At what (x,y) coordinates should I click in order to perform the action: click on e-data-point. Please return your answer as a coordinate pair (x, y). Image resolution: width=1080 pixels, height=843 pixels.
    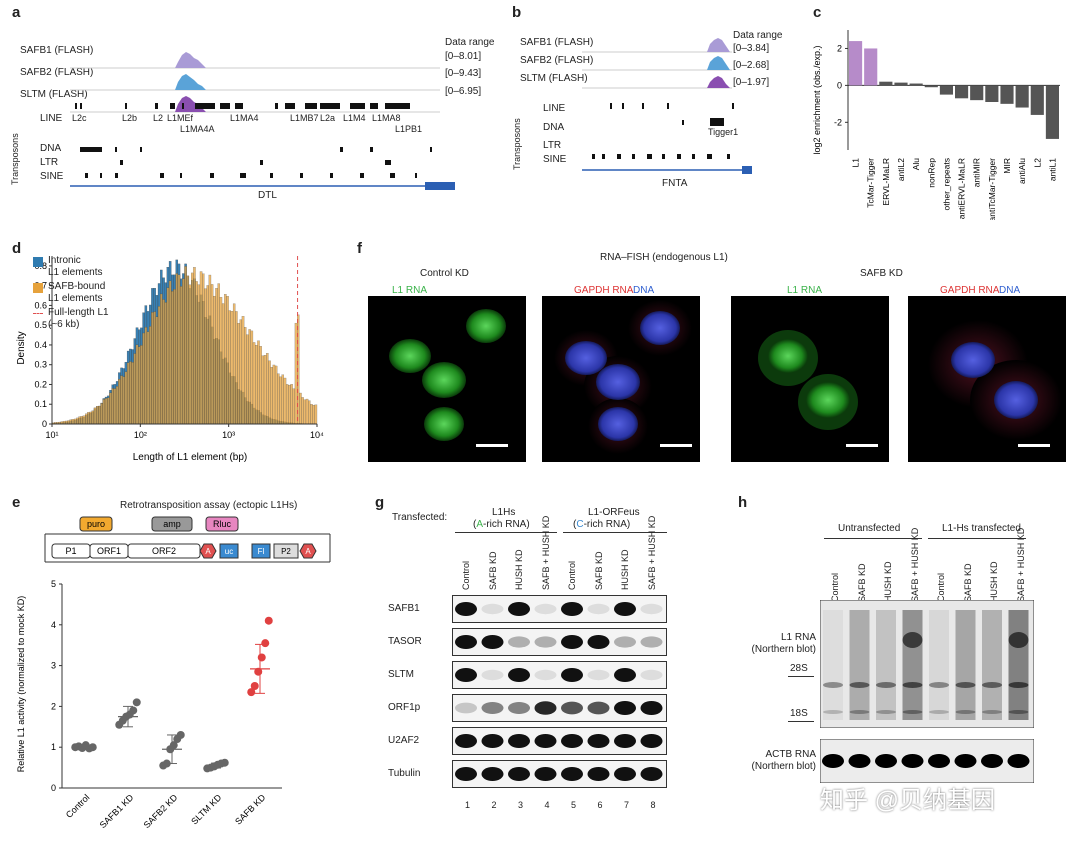
    Looking at the image, I should click on (180, 734).